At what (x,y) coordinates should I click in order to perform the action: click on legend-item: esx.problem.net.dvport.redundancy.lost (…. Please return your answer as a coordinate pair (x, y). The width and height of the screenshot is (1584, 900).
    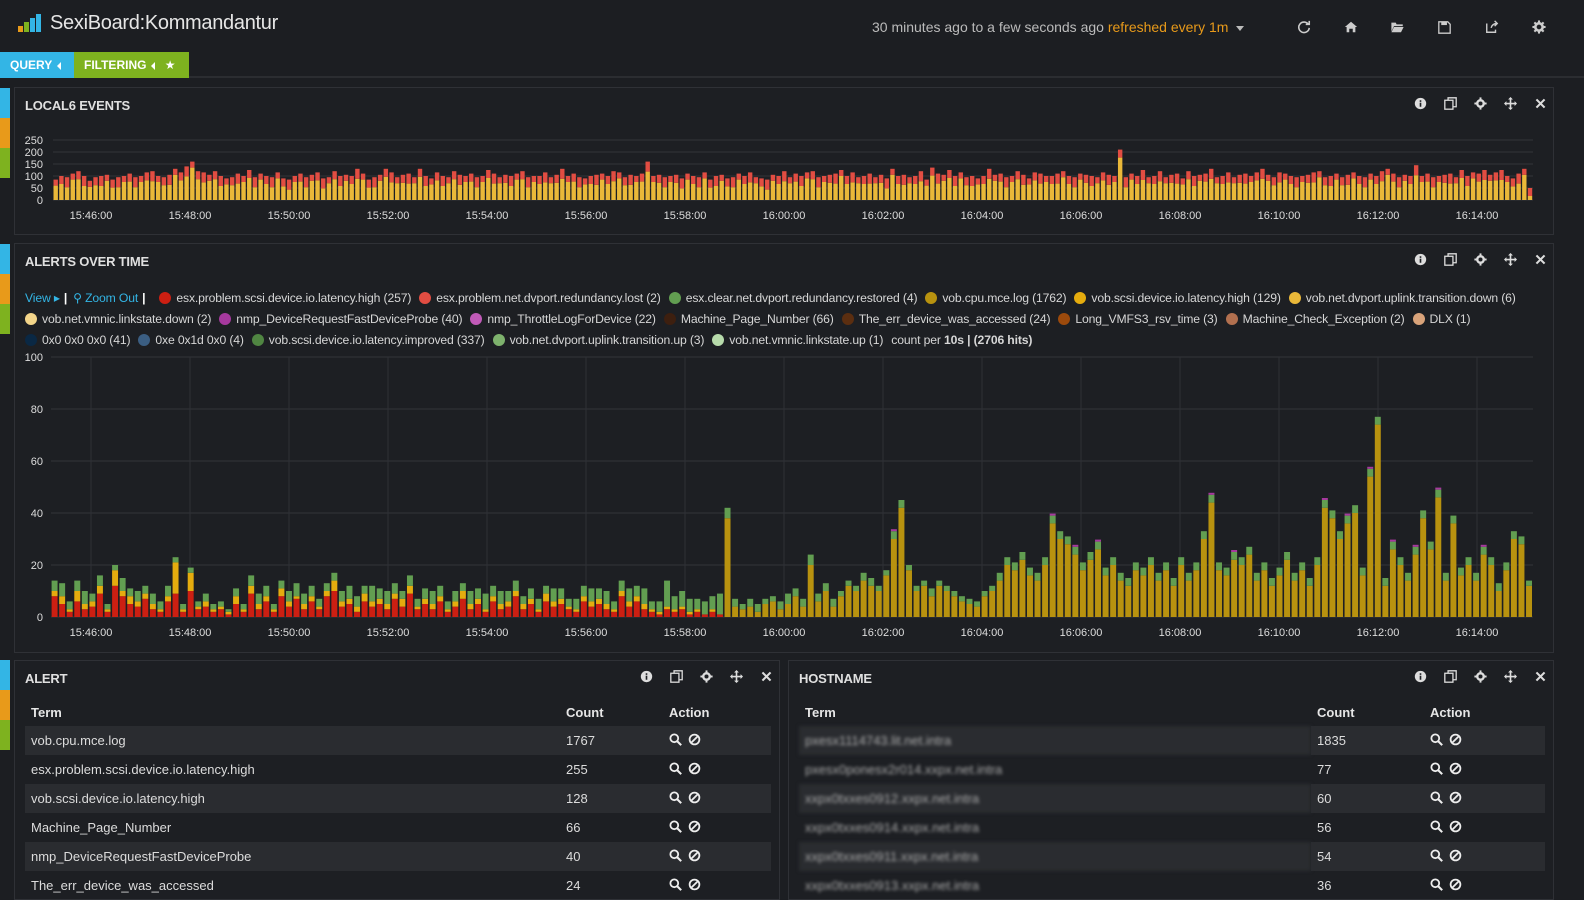
    Looking at the image, I should click on (540, 298).